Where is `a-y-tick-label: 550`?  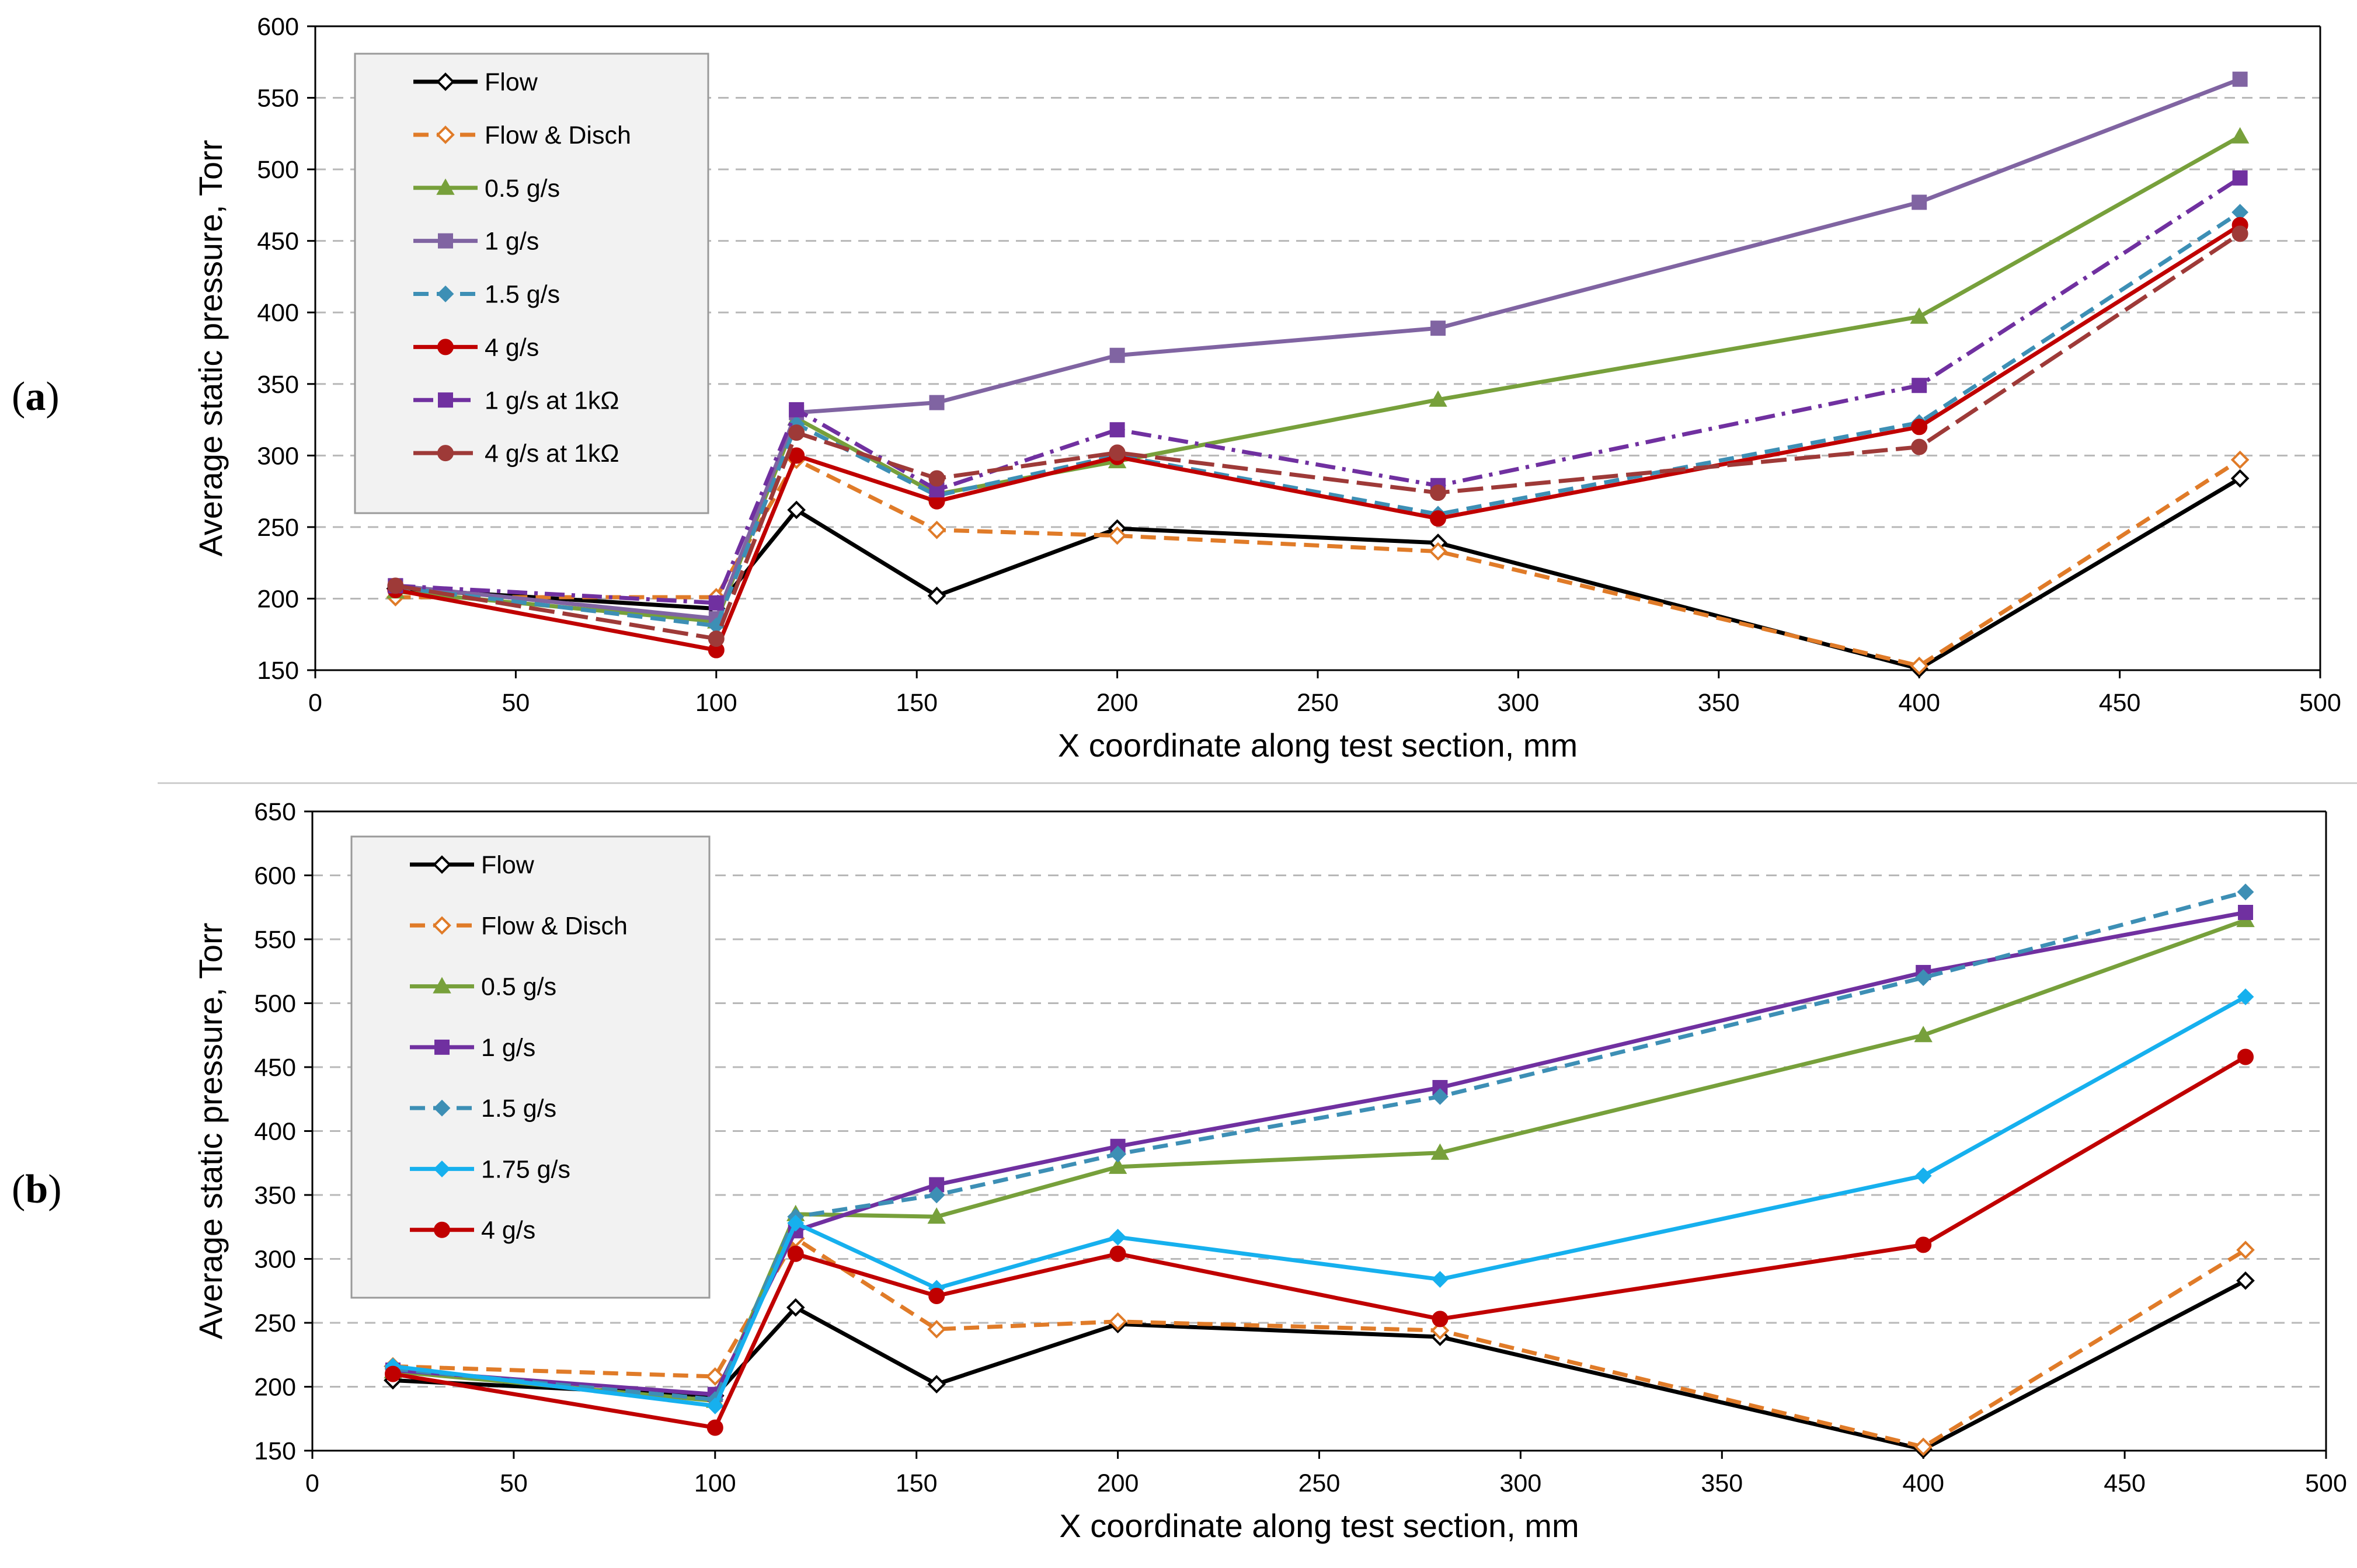
a-y-tick-label: 550 is located at coordinates (278, 99).